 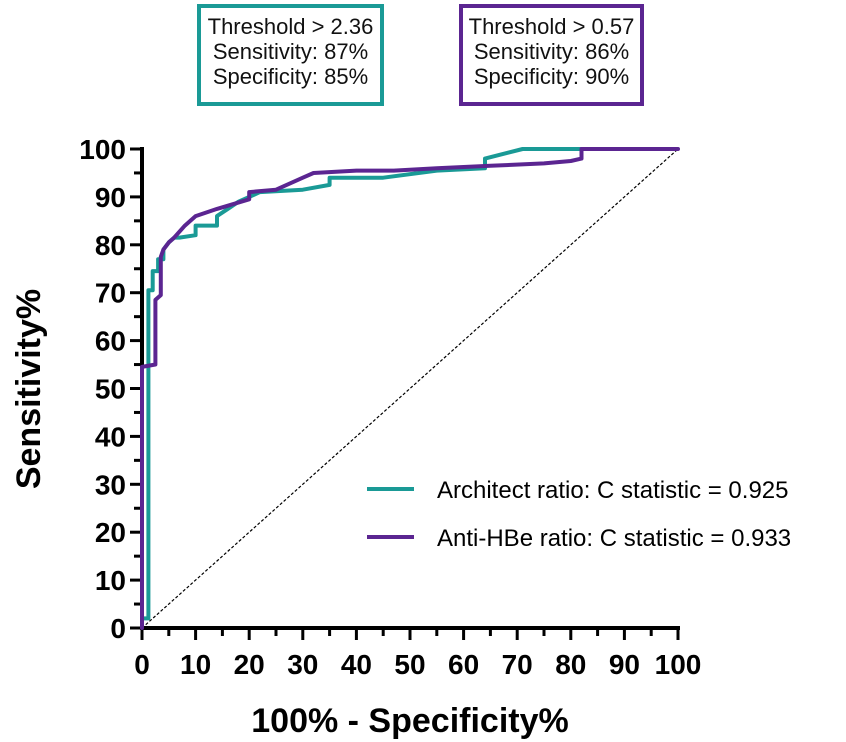 I want to click on y-tick-label: 60, so click(x=110, y=341).